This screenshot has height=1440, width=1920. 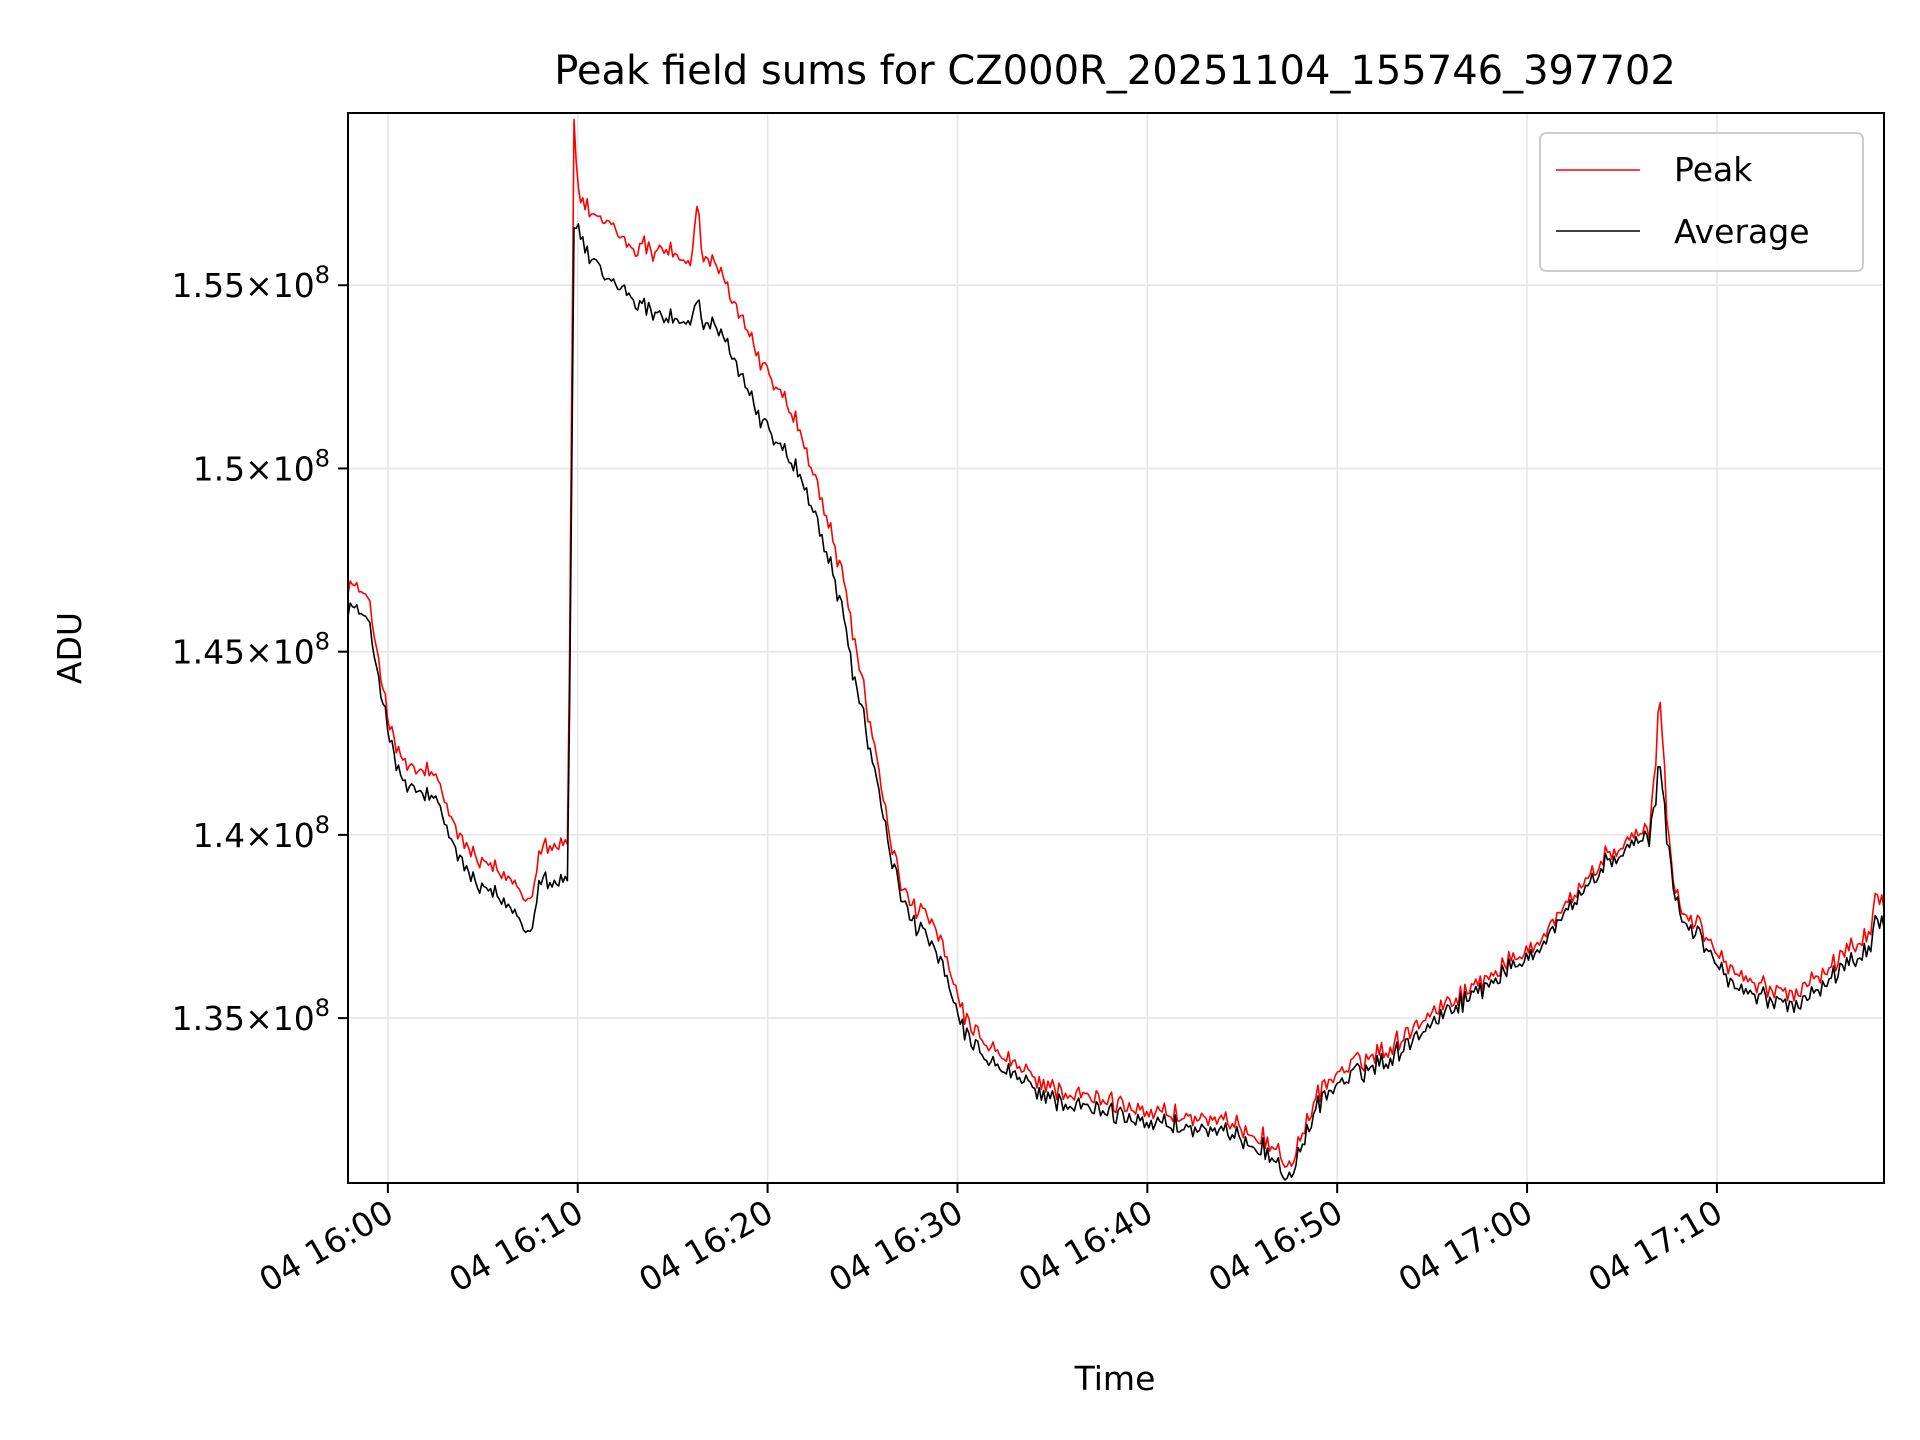 What do you see at coordinates (208, 1018) in the screenshot?
I see `y-tick-mantissa: 1.35` at bounding box center [208, 1018].